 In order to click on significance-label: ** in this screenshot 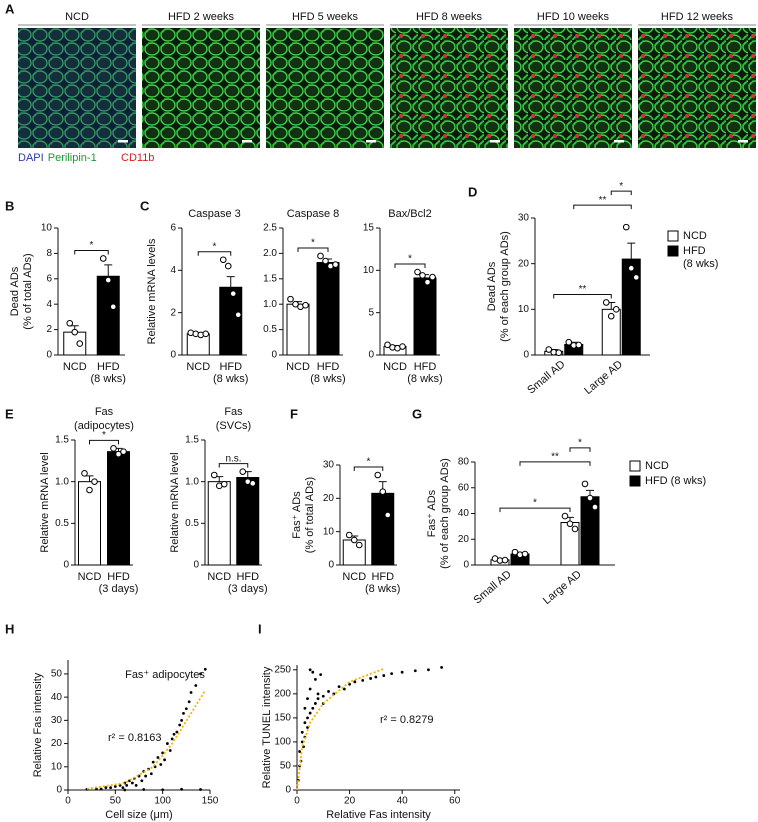, I will do `click(583, 289)`.